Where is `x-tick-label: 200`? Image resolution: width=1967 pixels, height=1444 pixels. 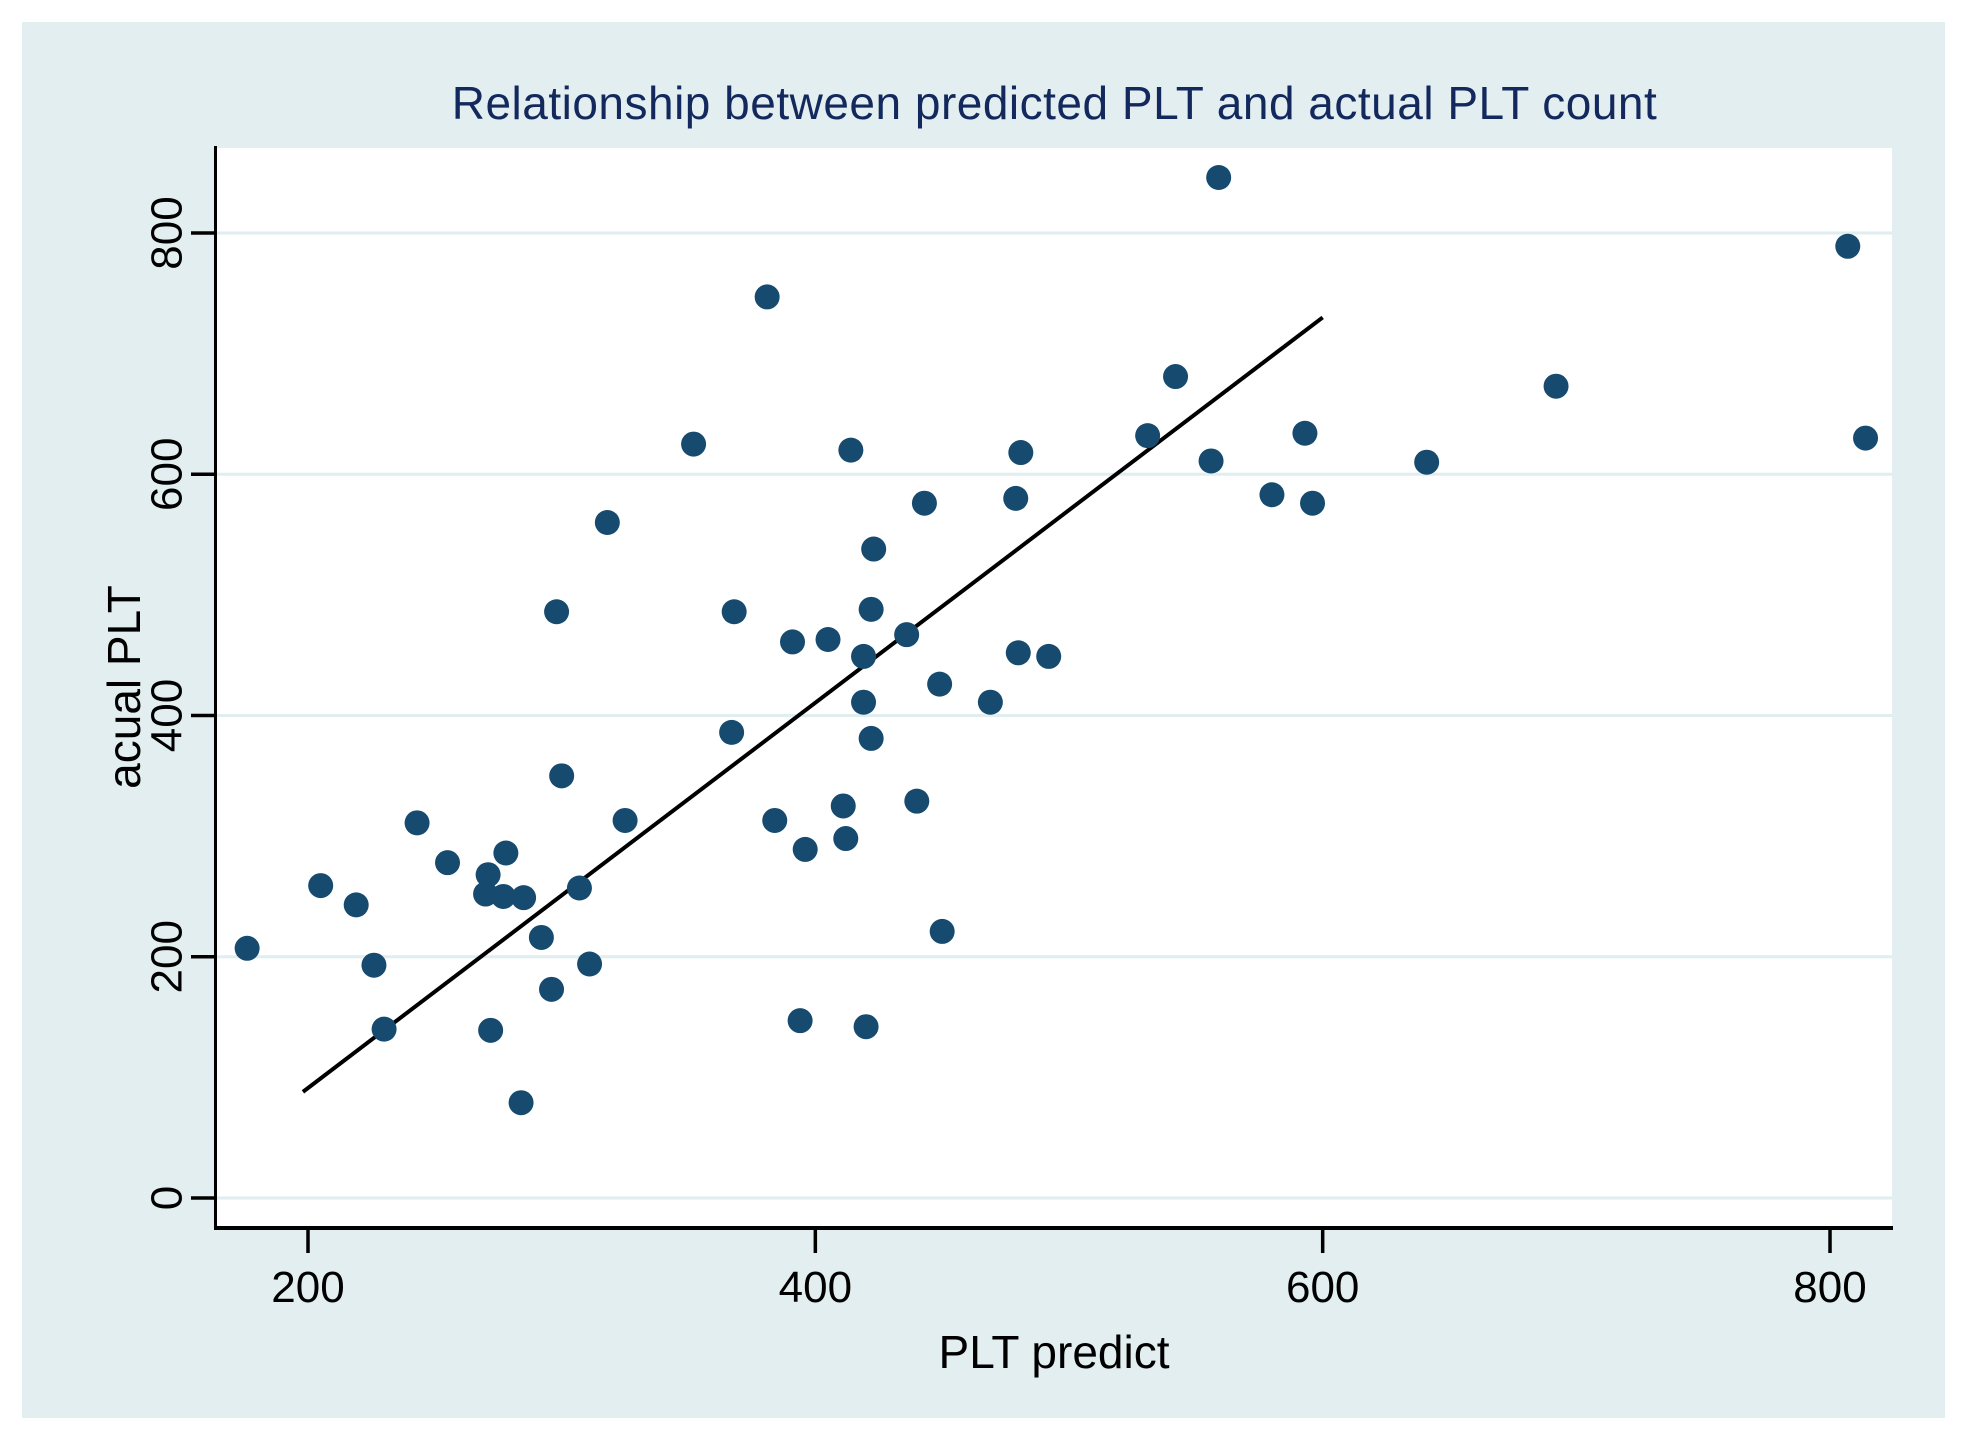 x-tick-label: 200 is located at coordinates (307, 1287).